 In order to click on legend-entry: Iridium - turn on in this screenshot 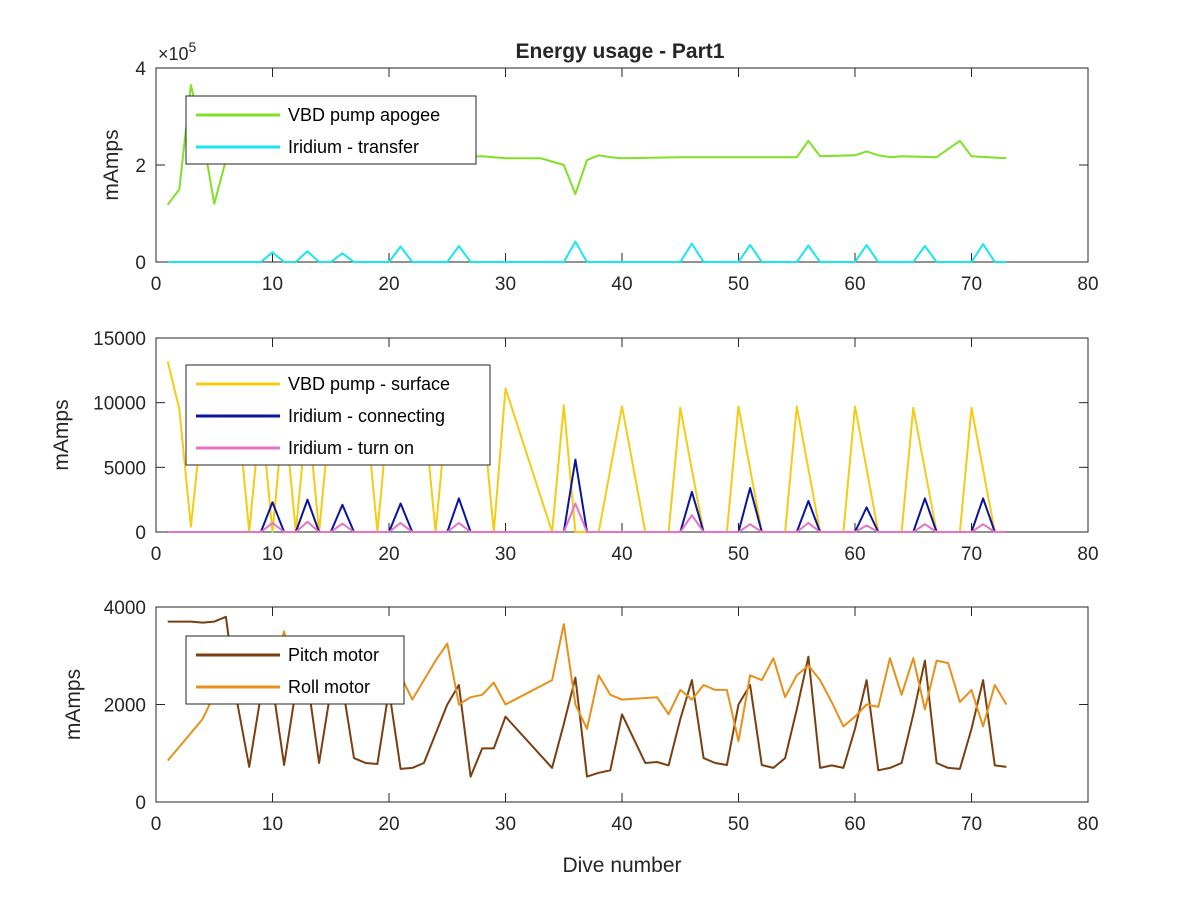, I will do `click(351, 448)`.